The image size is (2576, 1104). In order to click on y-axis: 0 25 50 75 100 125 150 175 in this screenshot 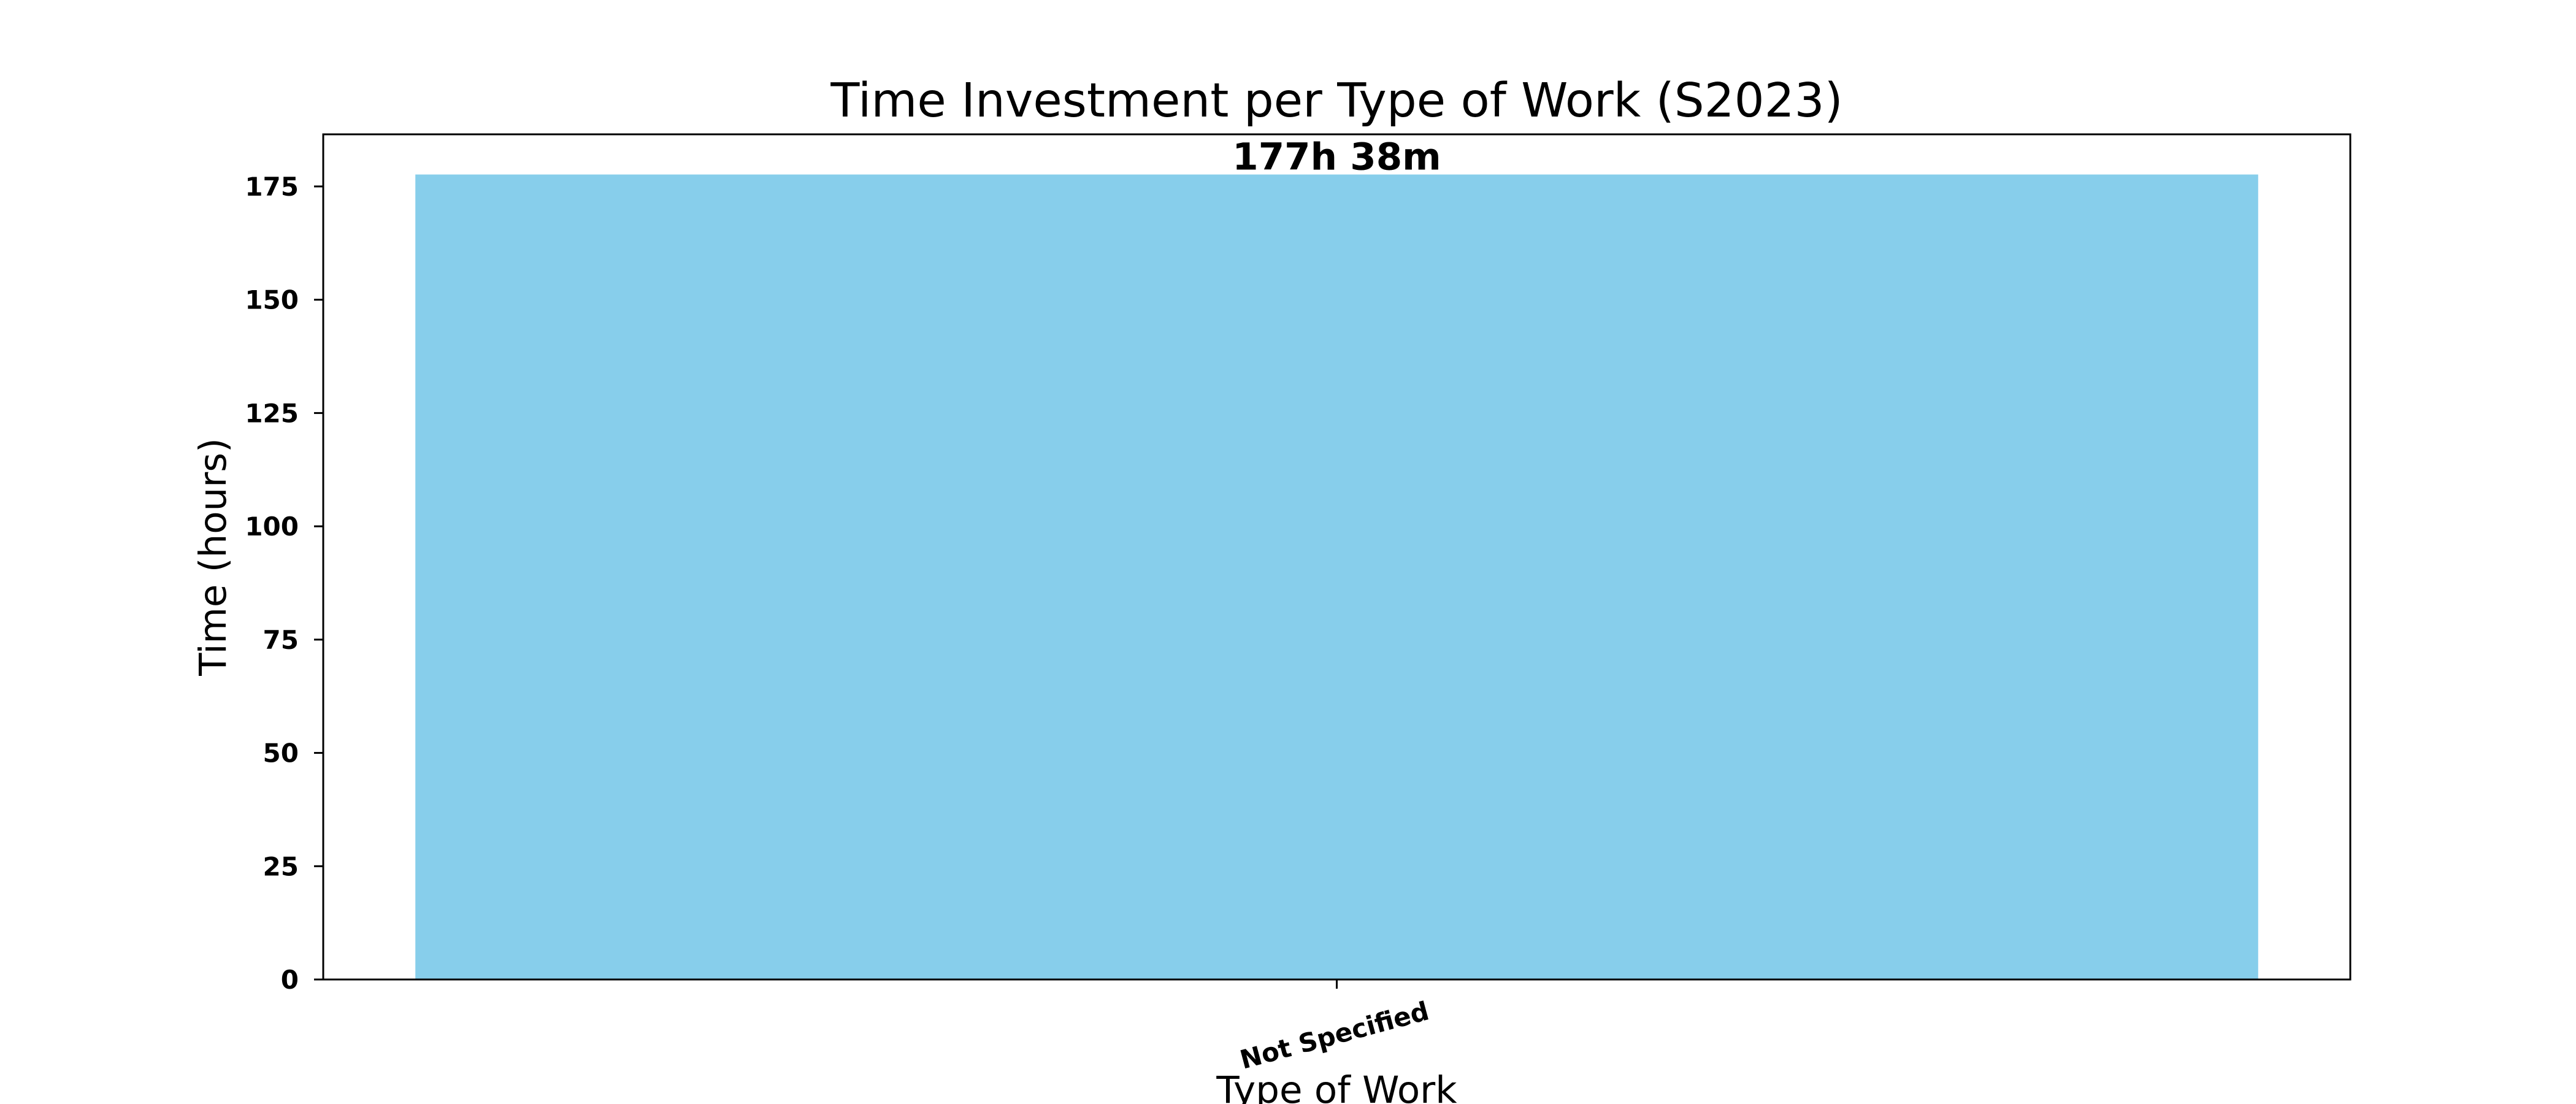, I will do `click(284, 583)`.